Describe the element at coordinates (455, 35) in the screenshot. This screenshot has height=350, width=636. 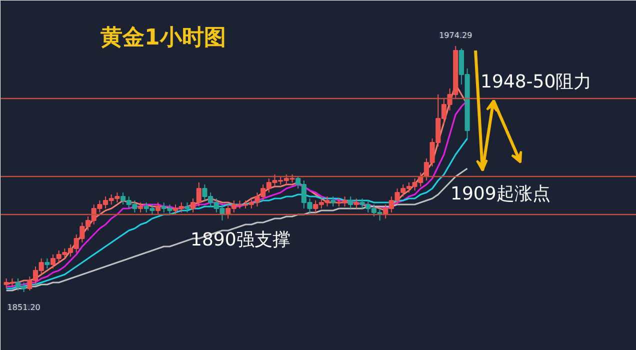
I see `annotation: 1974.29` at that location.